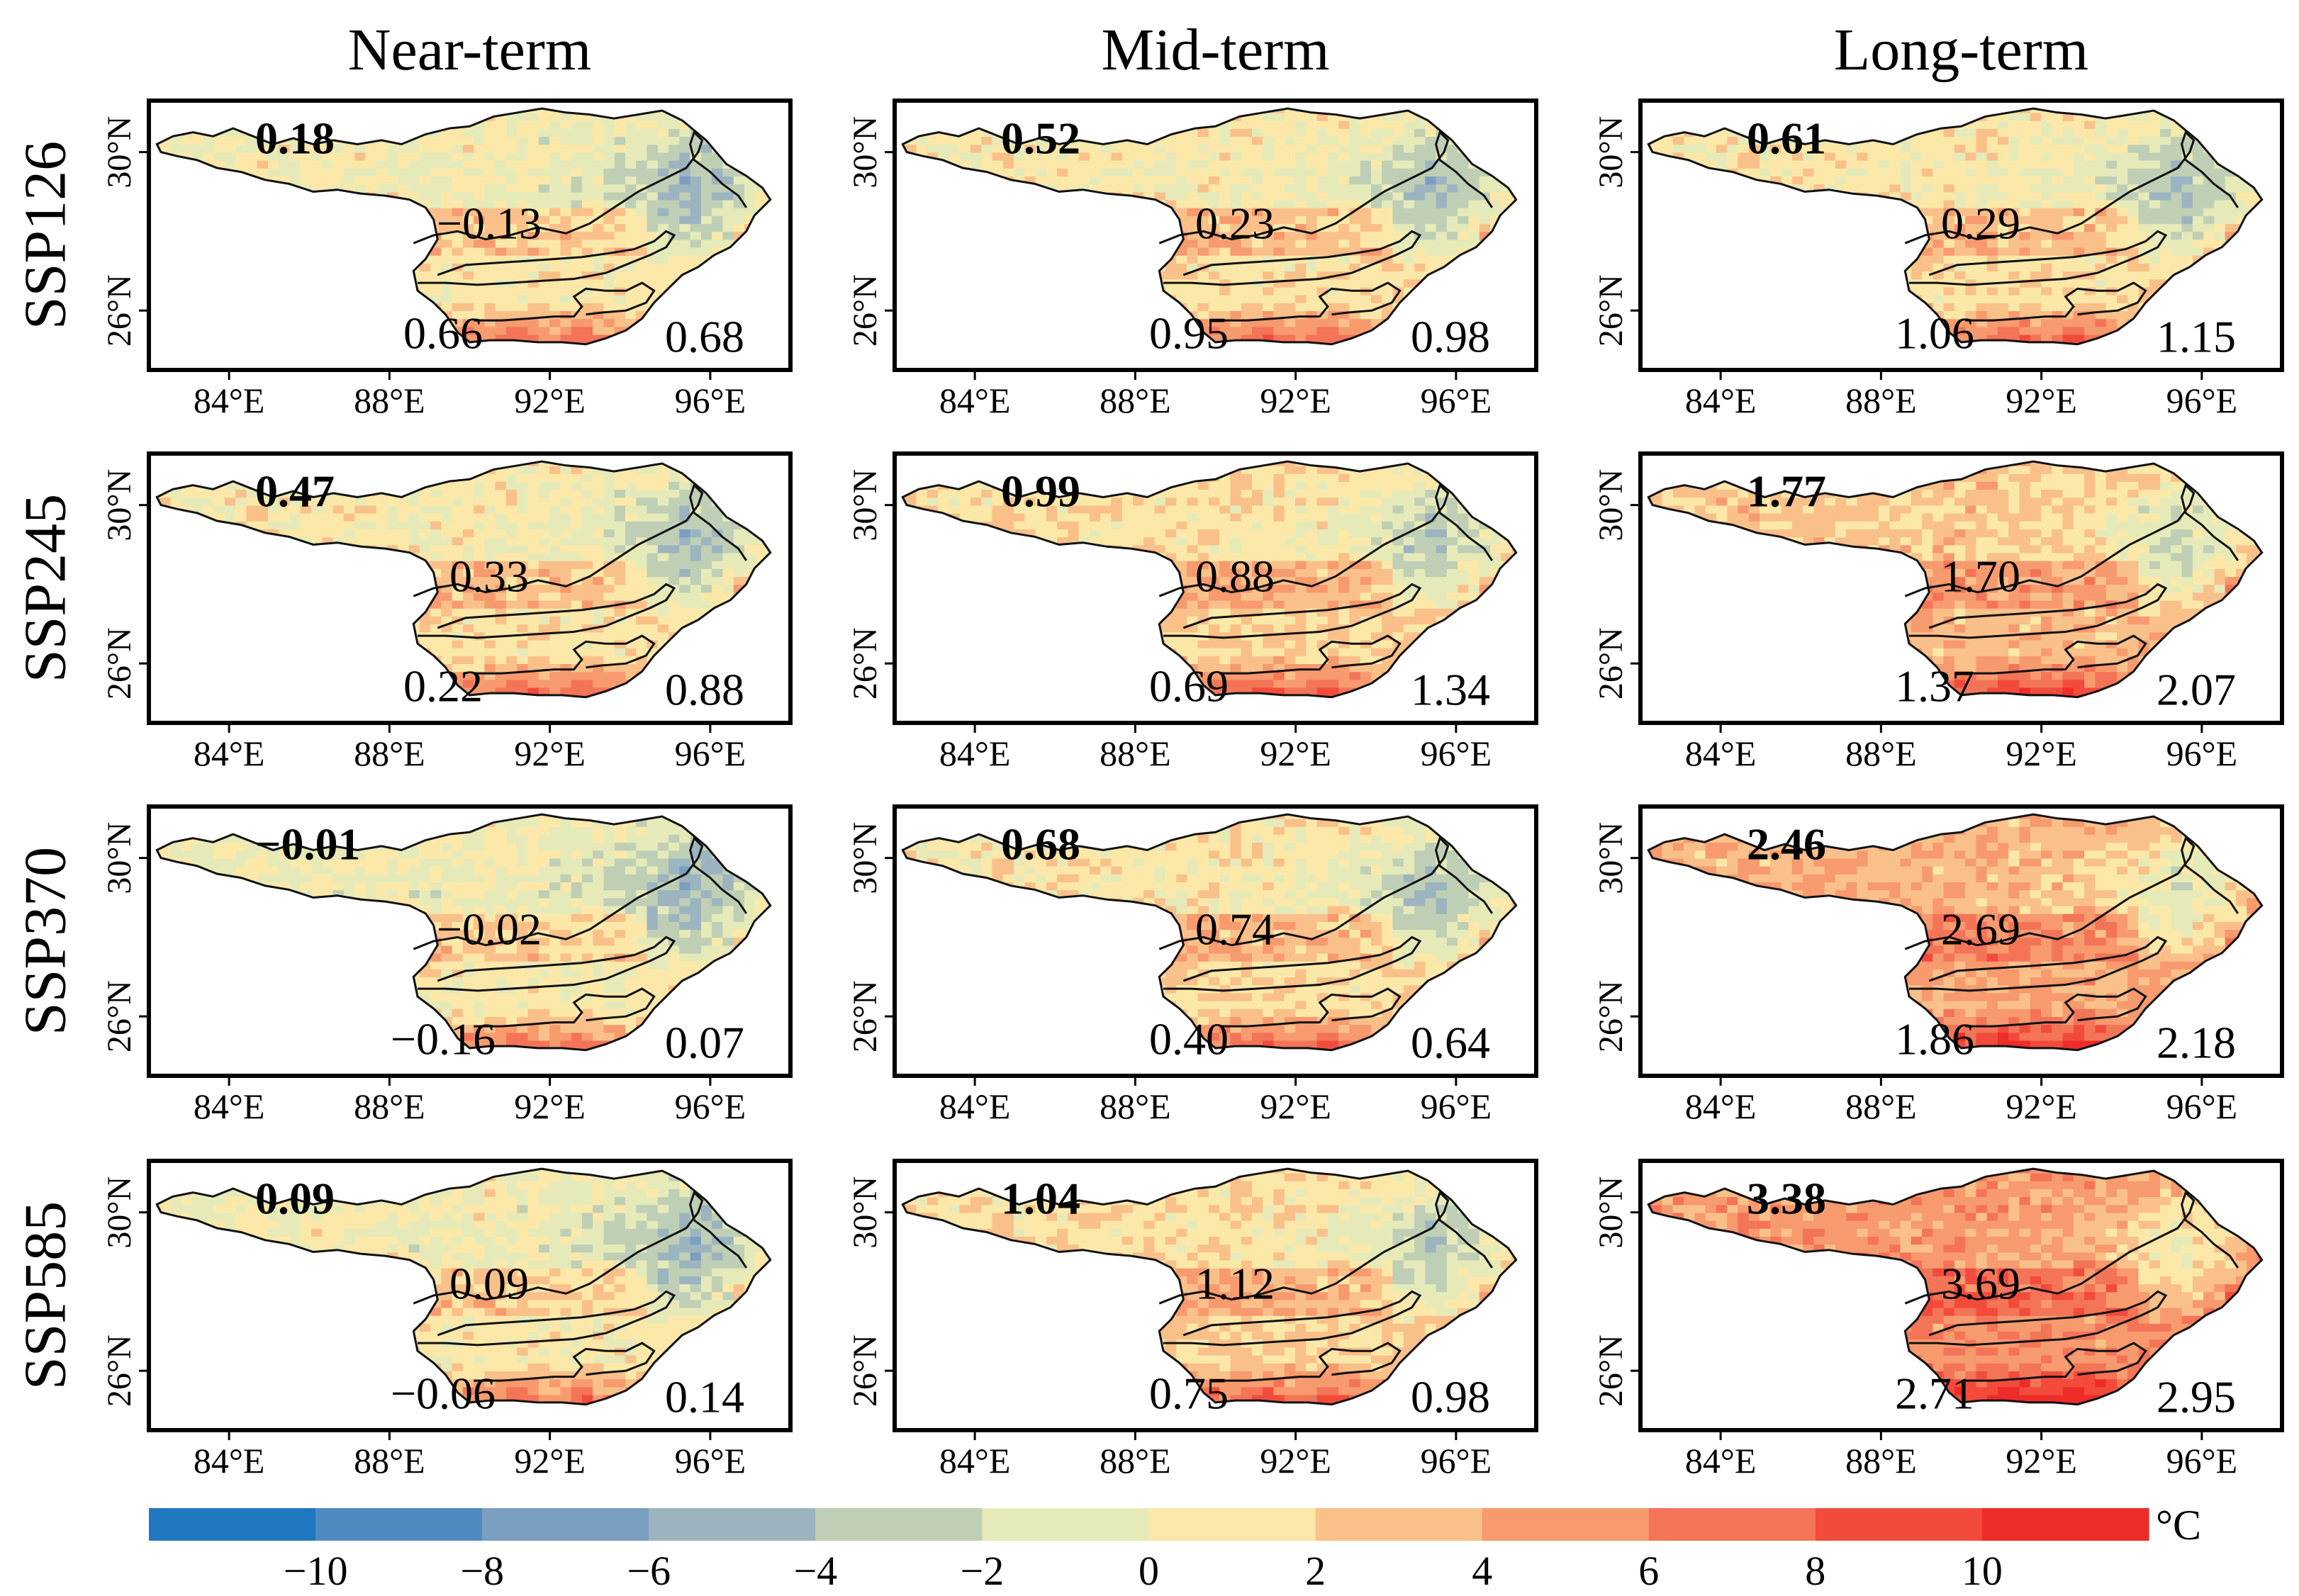 This screenshot has width=2299, height=1596. I want to click on column-title: Mid-term, so click(1216, 50).